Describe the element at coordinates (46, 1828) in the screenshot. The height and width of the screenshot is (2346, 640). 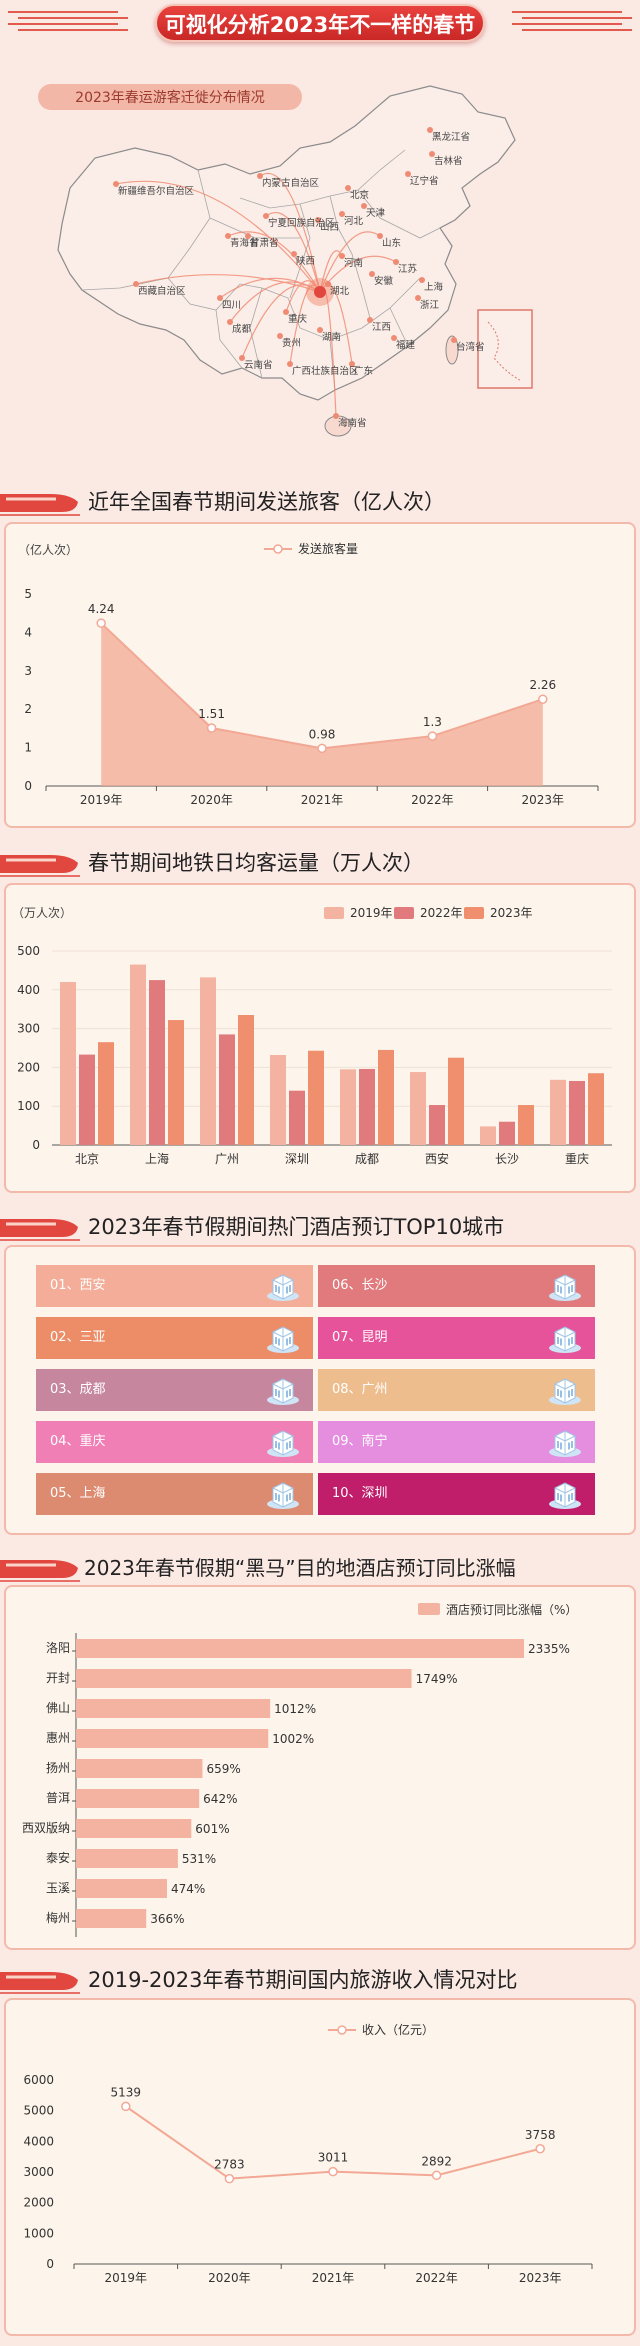
I see `y-tick-label: 西双版纳` at that location.